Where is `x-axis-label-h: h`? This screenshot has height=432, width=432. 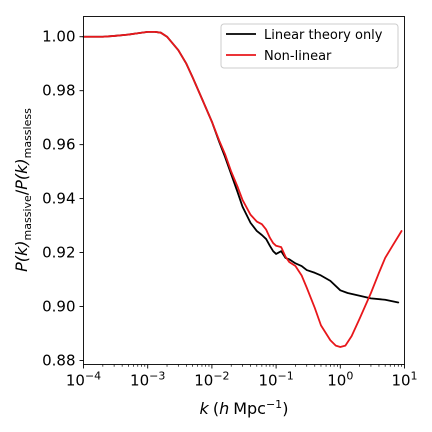 x-axis-label-h: h is located at coordinates (224, 408).